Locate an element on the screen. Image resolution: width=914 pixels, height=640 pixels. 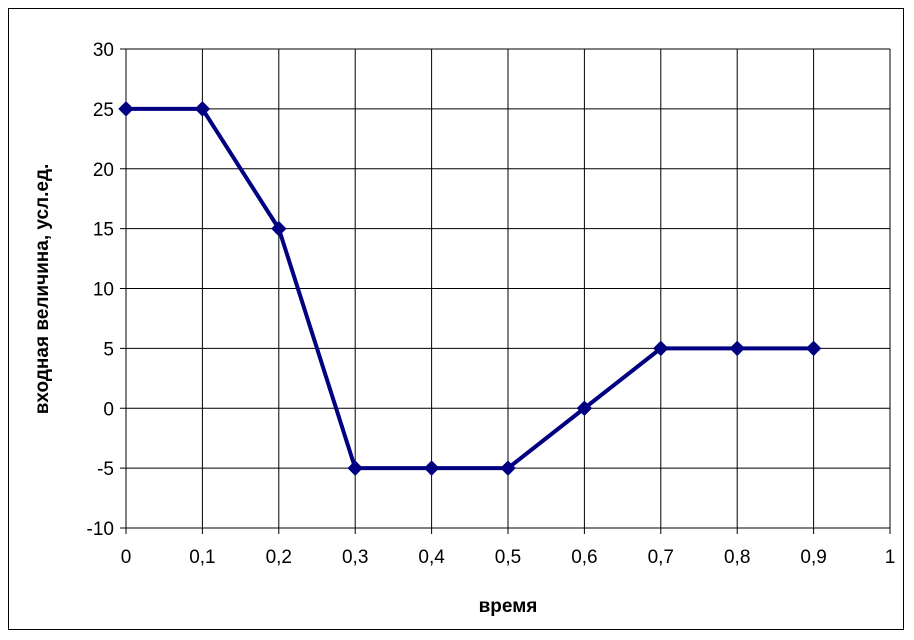
x-tick-label: 0,9 is located at coordinates (813, 557).